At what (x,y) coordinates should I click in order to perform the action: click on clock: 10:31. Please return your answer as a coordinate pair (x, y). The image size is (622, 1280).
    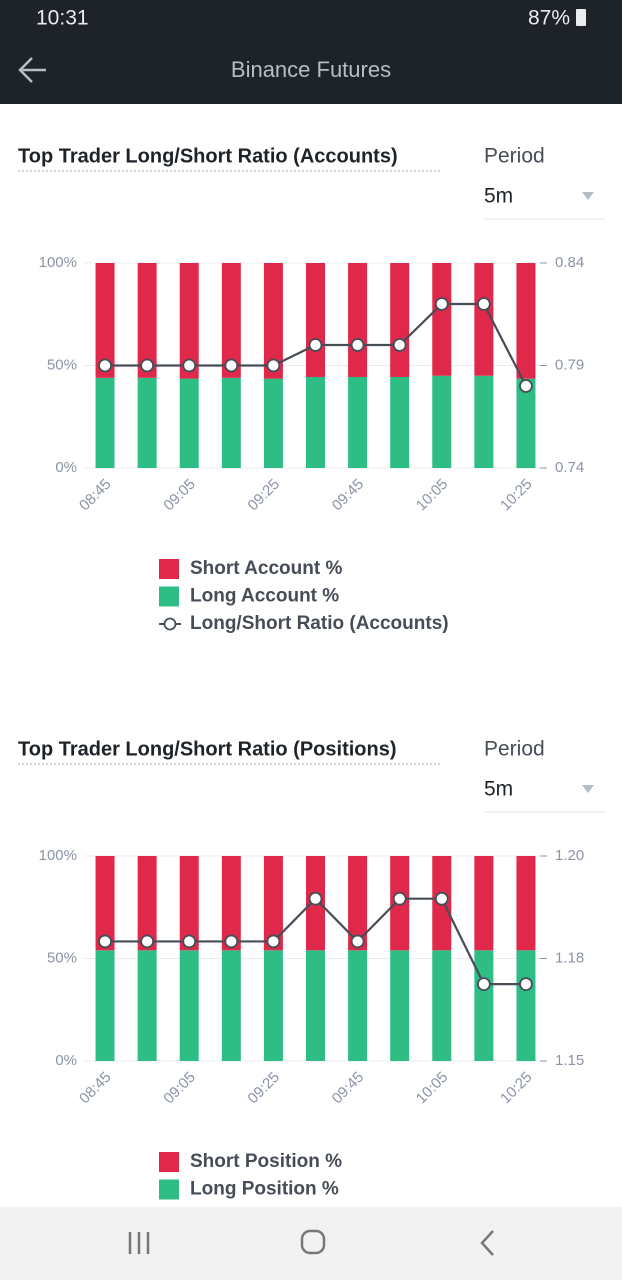
    Looking at the image, I should click on (62, 18).